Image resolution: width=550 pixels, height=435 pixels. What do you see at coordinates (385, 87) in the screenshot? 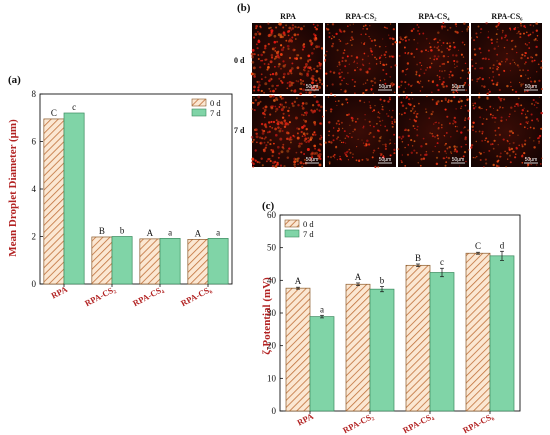
I see `scale-bar-label: 50μm` at bounding box center [385, 87].